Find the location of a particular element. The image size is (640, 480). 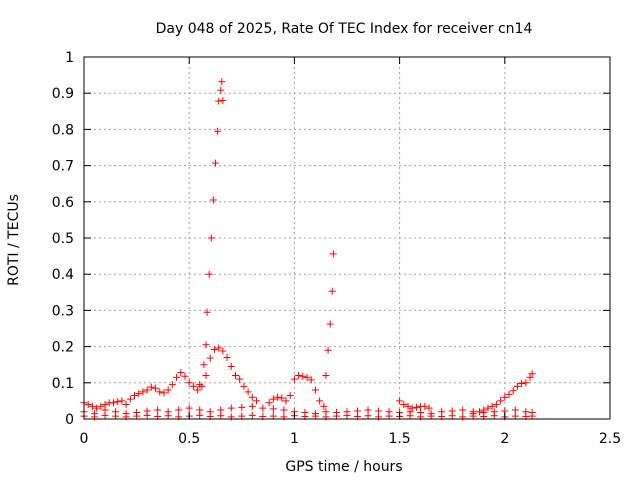

y-tick-label: 0.8 is located at coordinates (63, 130).